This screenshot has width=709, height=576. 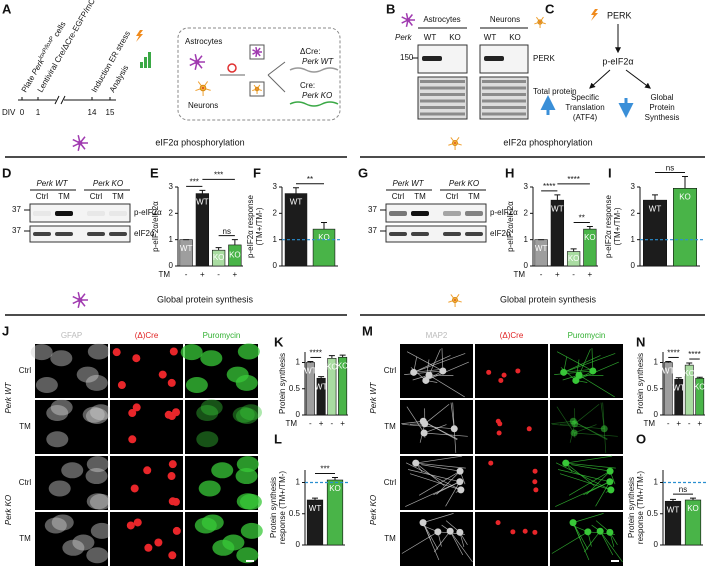 I want to click on y-tick-label: 3, so click(x=171, y=186).